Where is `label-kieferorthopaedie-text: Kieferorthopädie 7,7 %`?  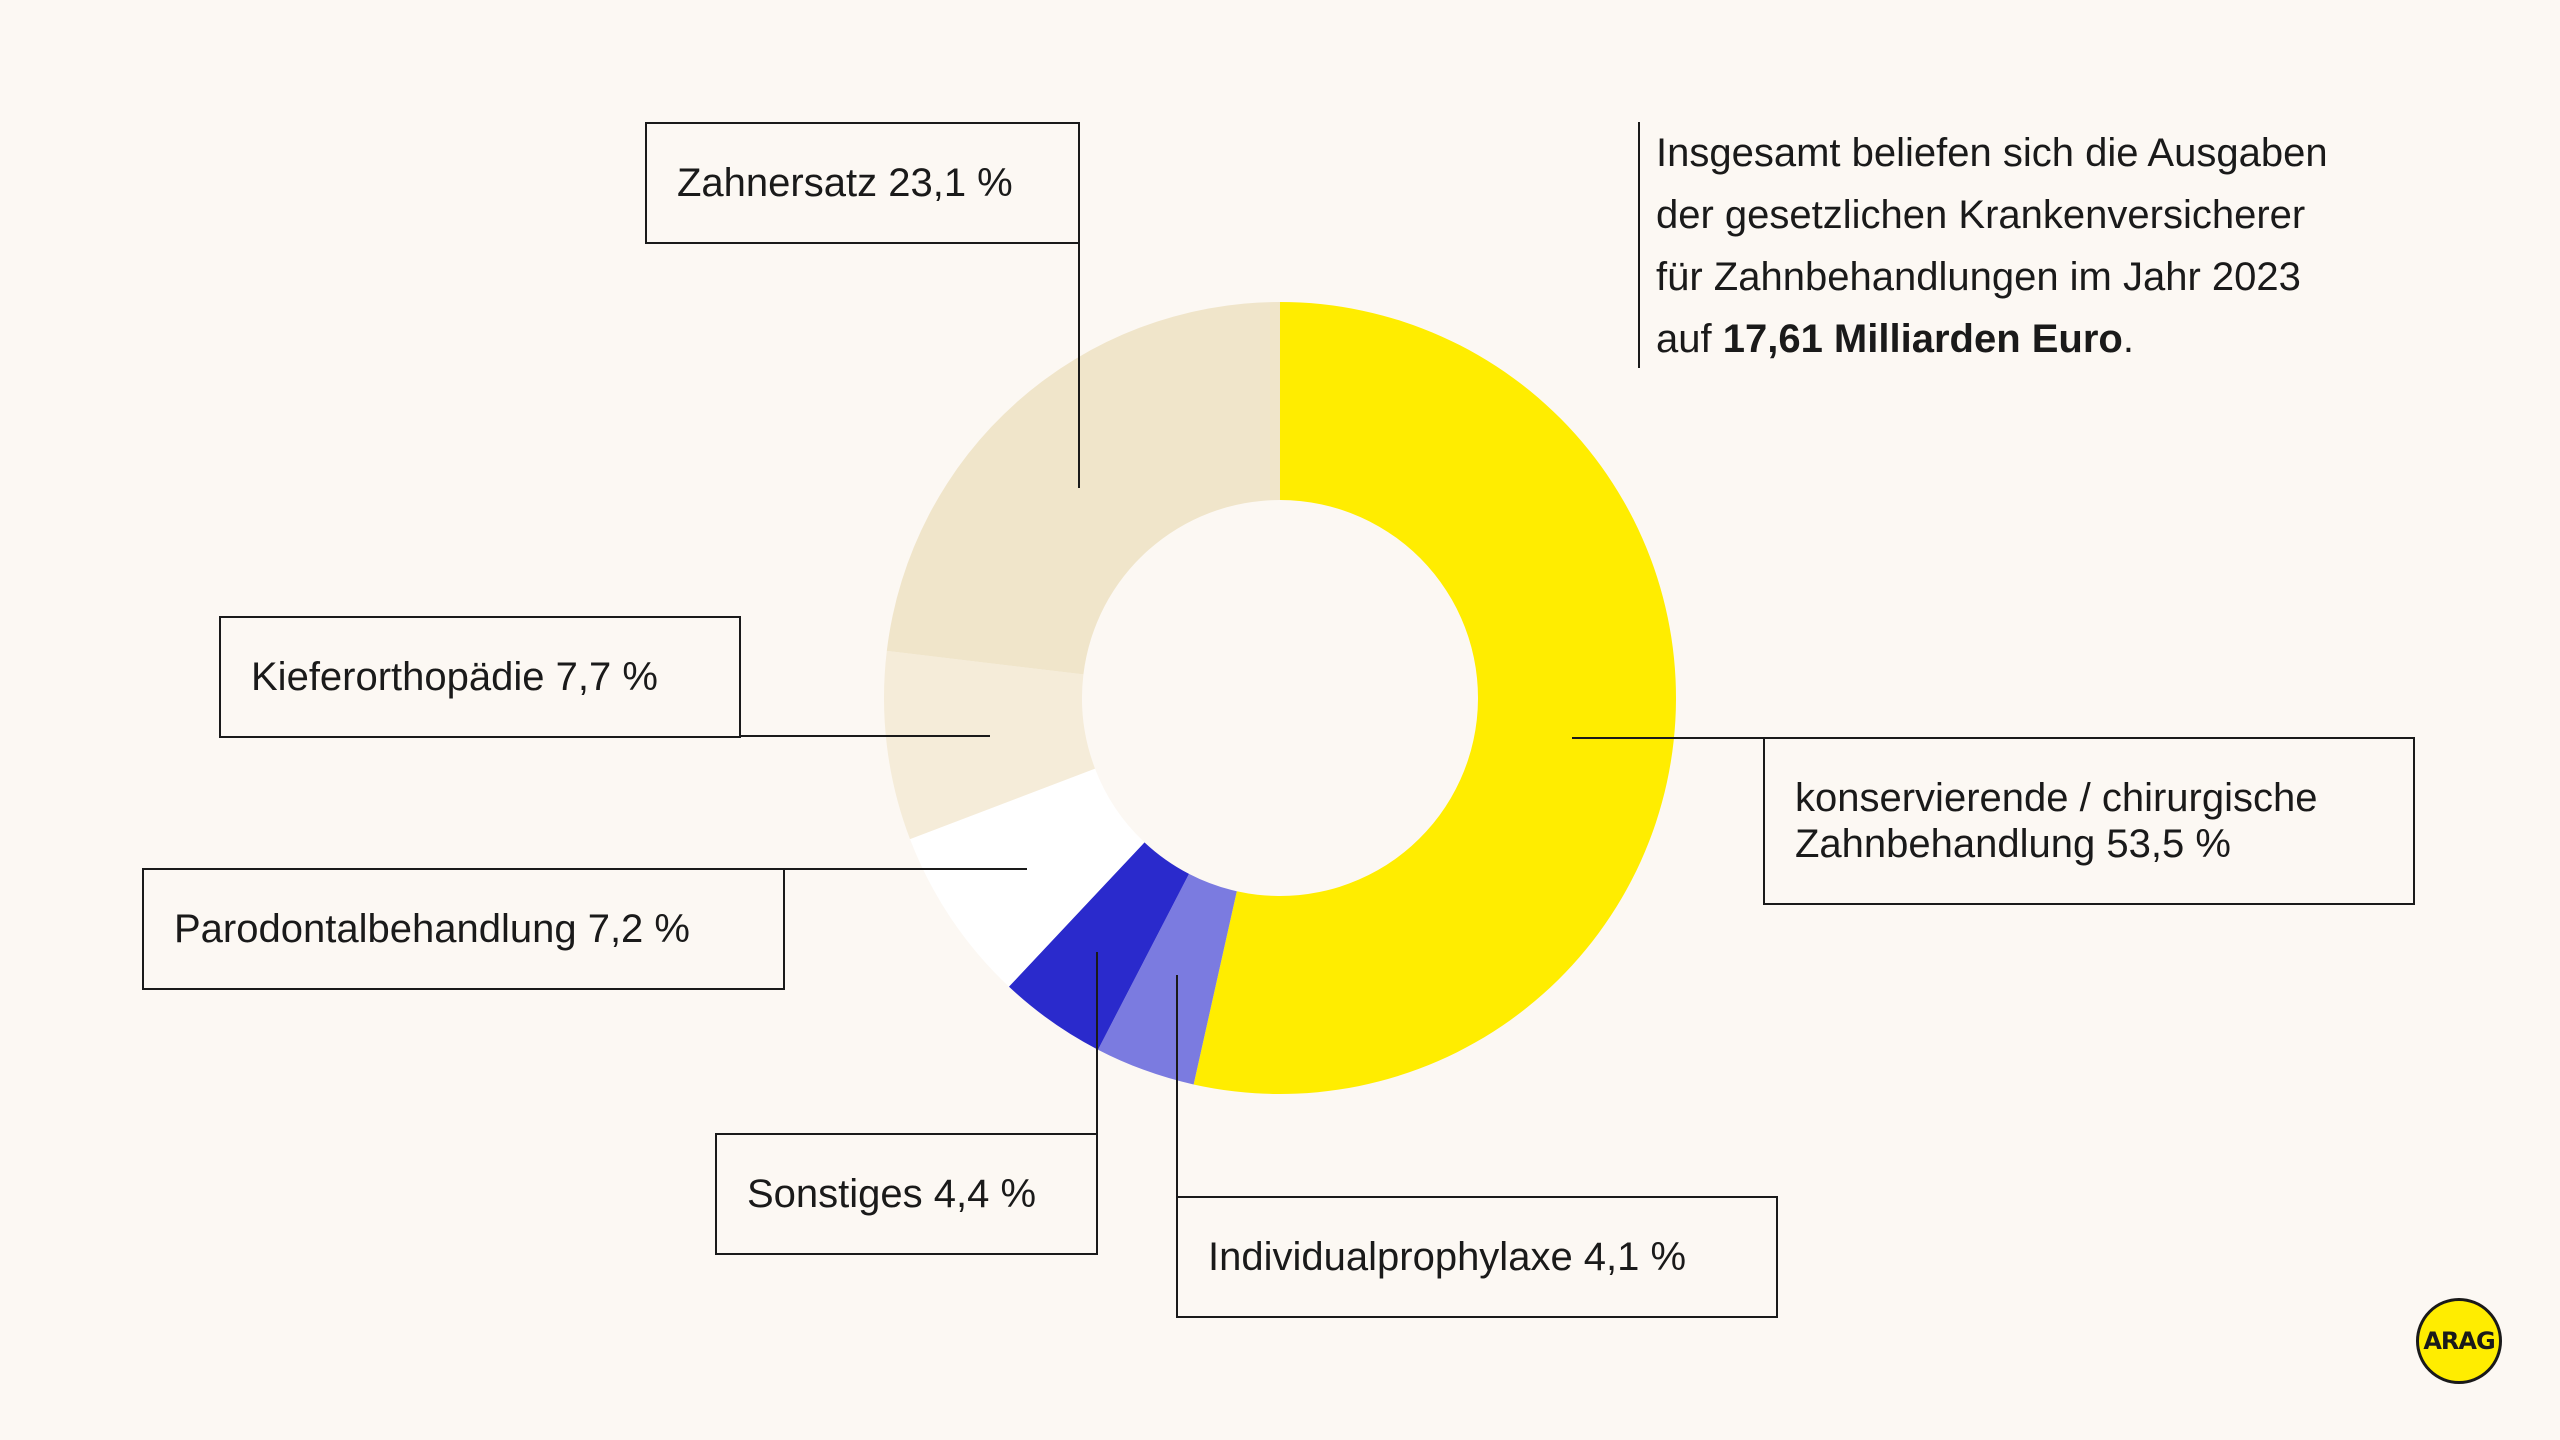 label-kieferorthopaedie-text: Kieferorthopädie 7,7 % is located at coordinates (454, 677).